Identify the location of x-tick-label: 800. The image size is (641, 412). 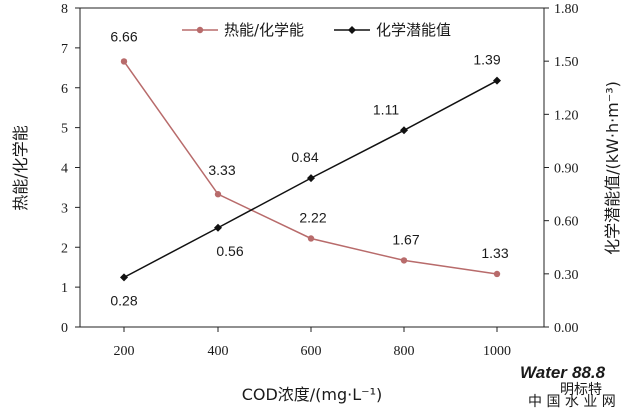
(404, 351).